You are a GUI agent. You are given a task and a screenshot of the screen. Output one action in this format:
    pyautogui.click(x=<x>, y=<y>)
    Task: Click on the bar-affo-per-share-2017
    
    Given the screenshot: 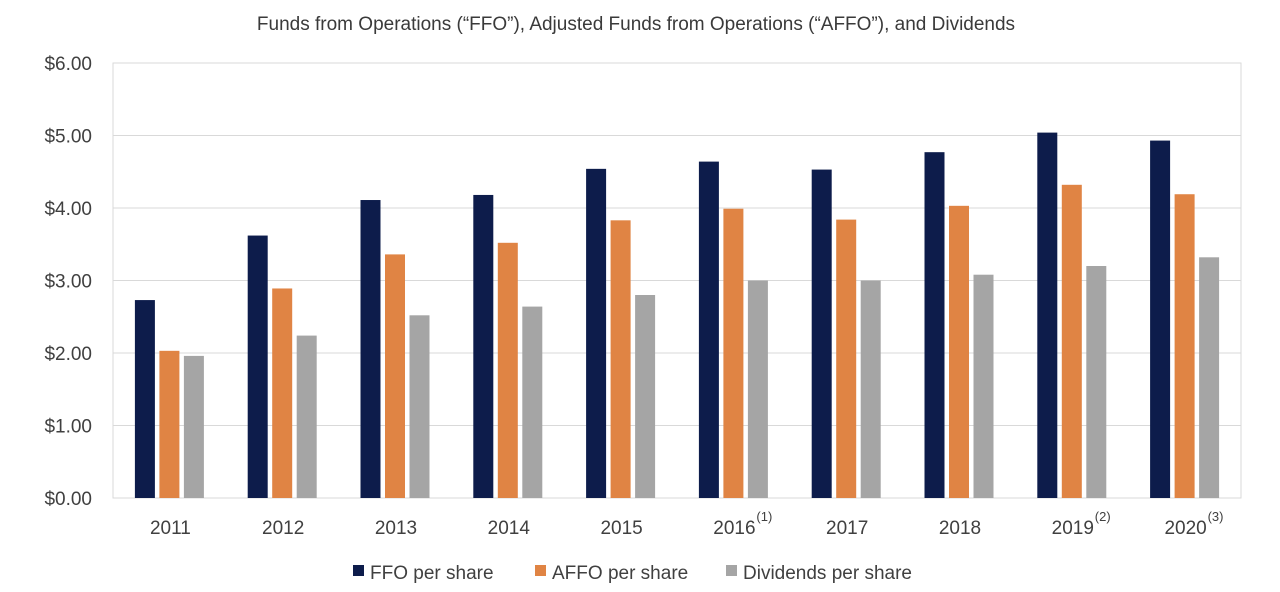 What is the action you would take?
    pyautogui.click(x=846, y=358)
    